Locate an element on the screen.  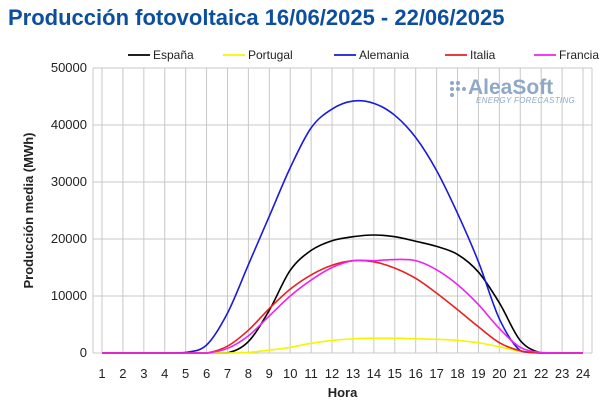
x-tick-label: 11 is located at coordinates (311, 373).